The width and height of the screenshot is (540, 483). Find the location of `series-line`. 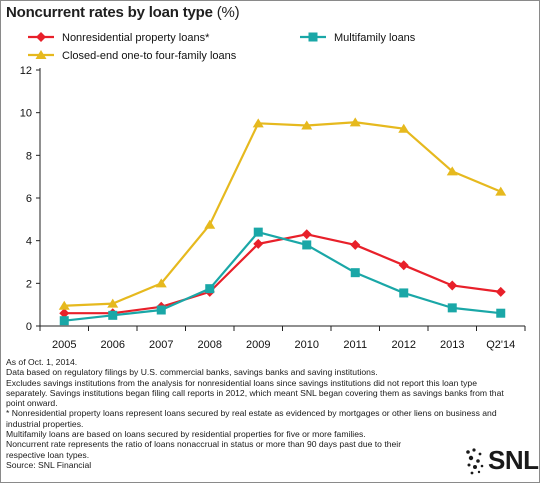

series-line is located at coordinates (282, 274).